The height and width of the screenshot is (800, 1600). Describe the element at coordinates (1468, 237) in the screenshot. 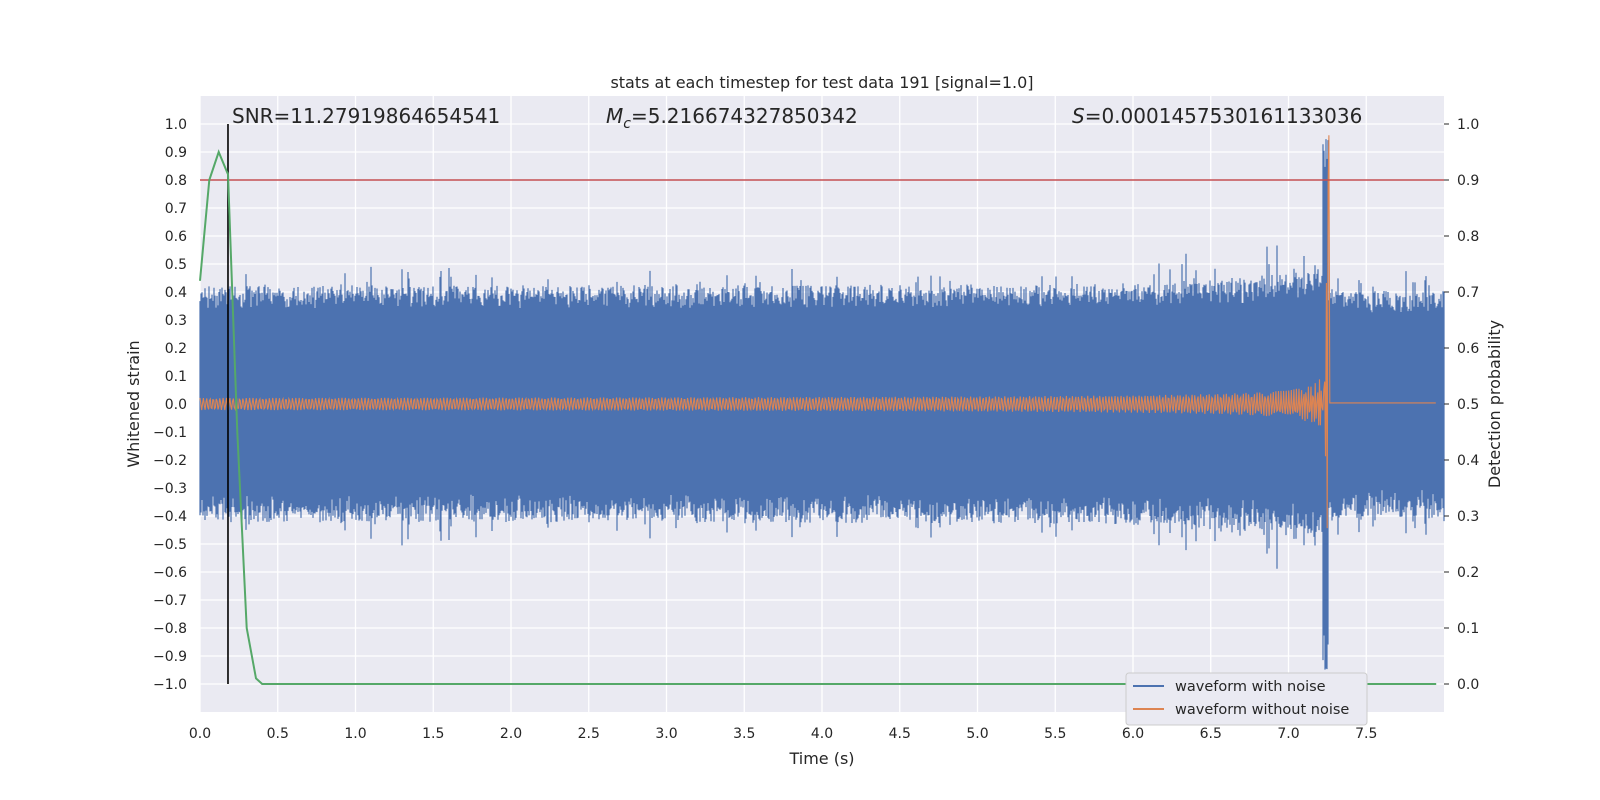

I see `y-right-tick-label: 0.8` at that location.